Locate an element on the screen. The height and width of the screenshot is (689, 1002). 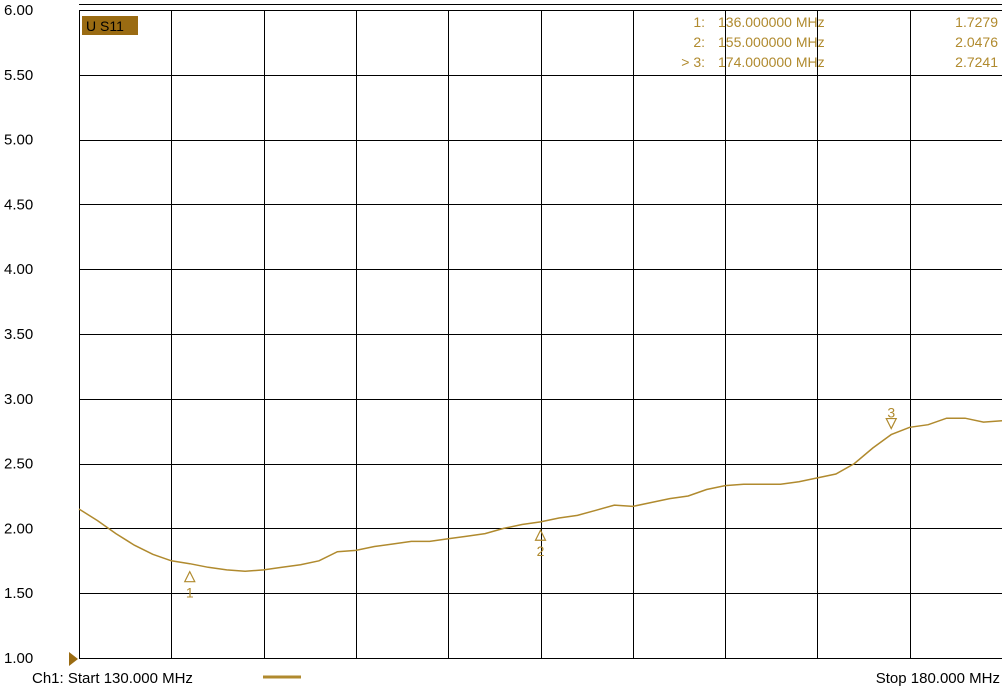
y-tick-label: 5.50 is located at coordinates (18, 75).